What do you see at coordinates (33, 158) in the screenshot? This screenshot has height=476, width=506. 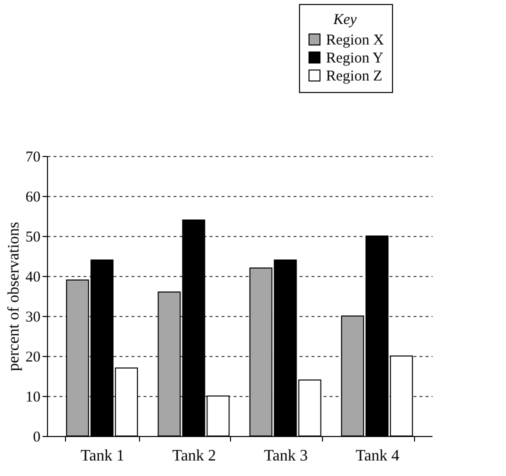 I see `y-tick-label: 70` at bounding box center [33, 158].